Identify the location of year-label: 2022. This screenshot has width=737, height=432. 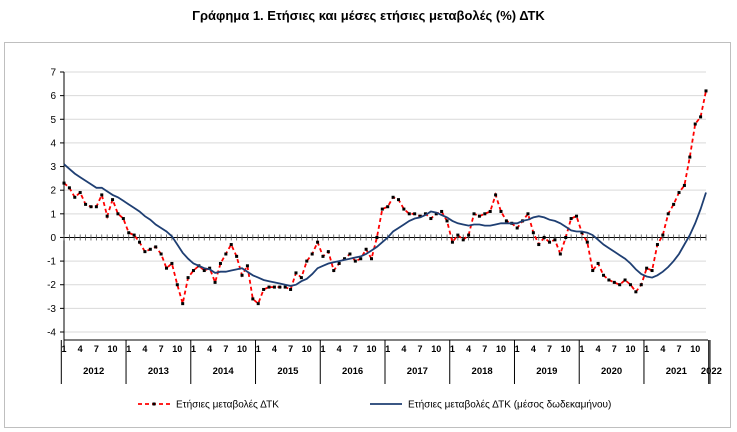
(711, 371).